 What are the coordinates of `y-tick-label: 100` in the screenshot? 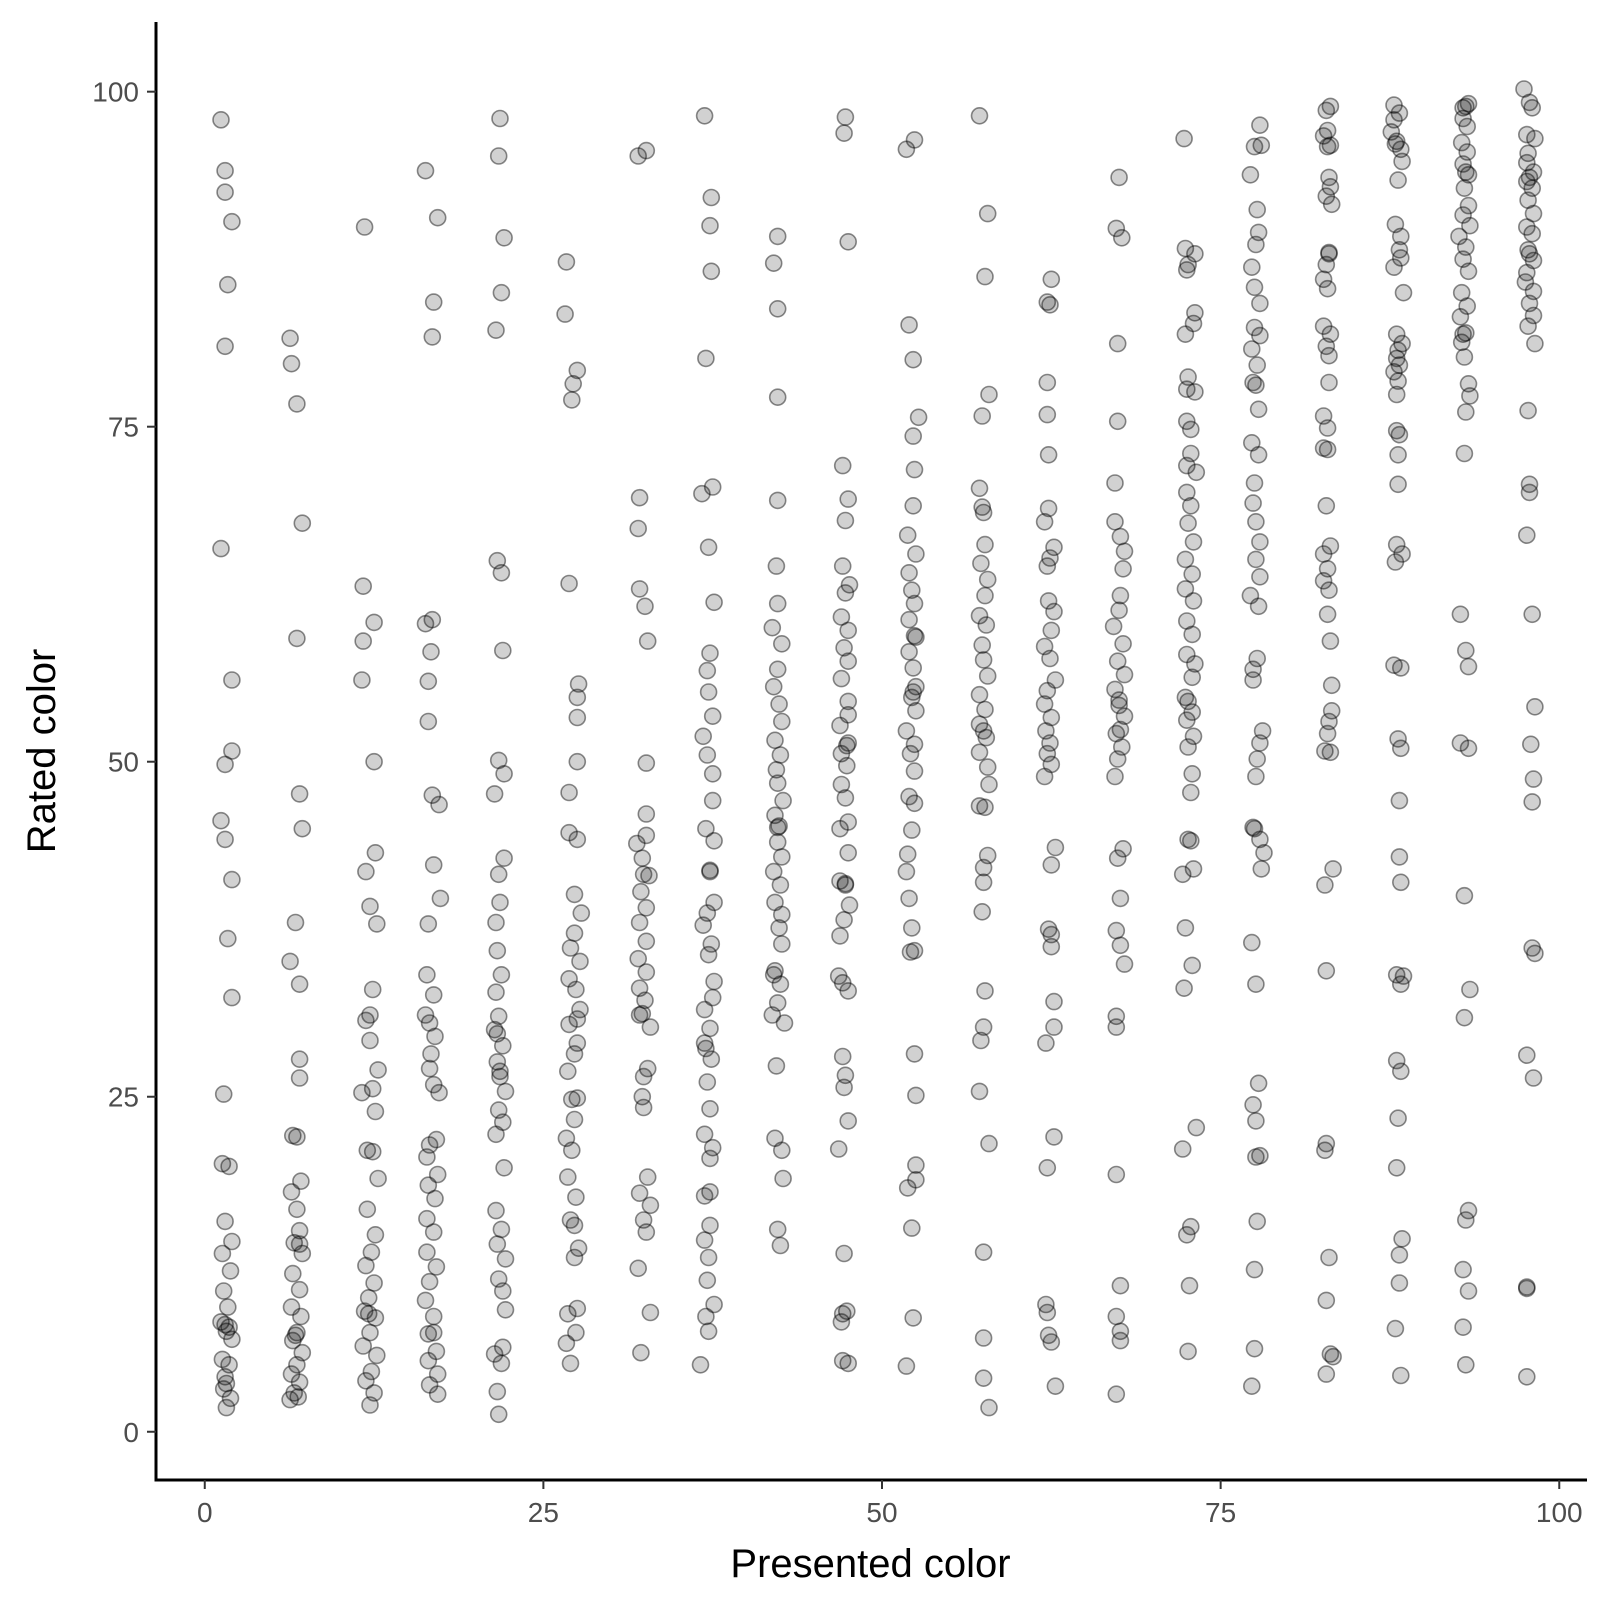 It's located at (115, 92).